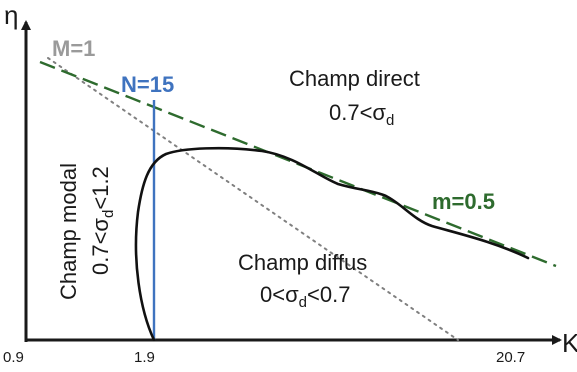  Describe the element at coordinates (569, 343) in the screenshot. I see `x-axis-label: K` at that location.